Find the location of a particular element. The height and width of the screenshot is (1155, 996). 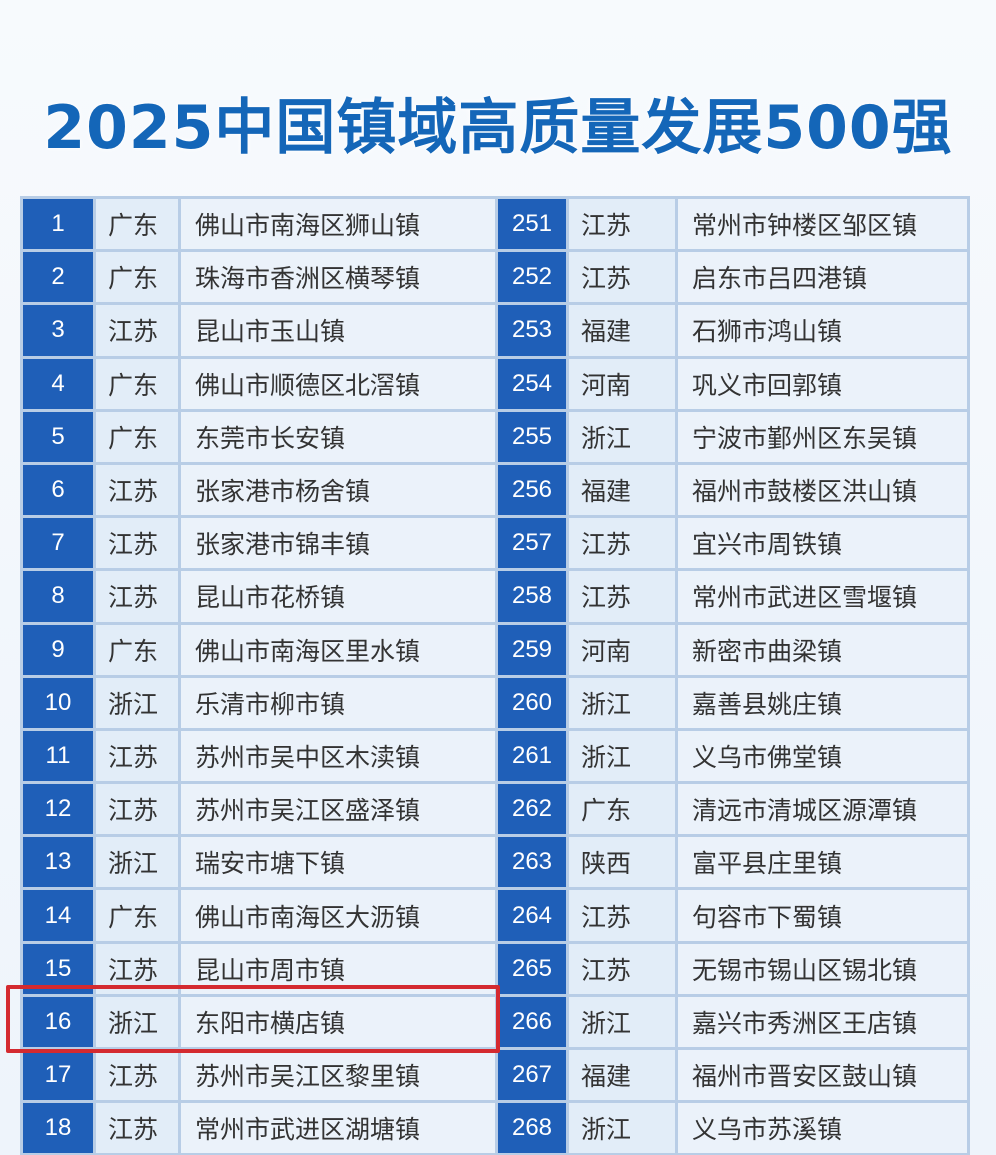

table-row: 265 江苏 无锡市锡山区锡北镇 is located at coordinates (732, 968).